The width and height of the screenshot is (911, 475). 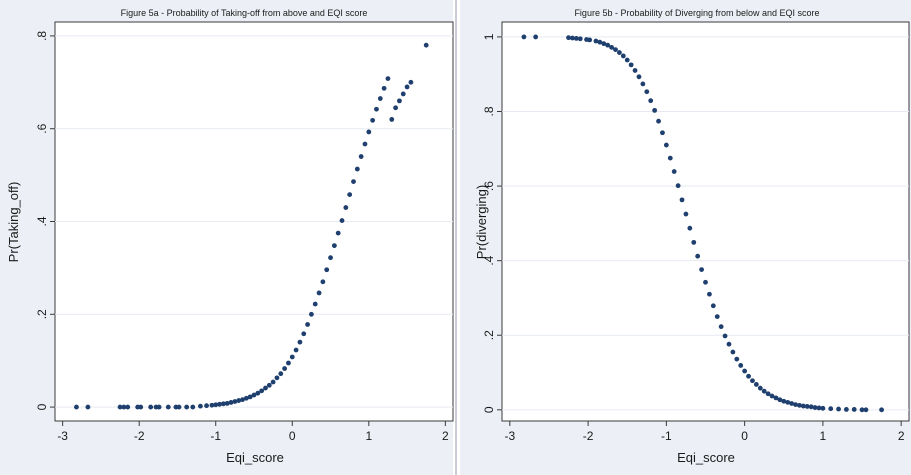 What do you see at coordinates (42, 221) in the screenshot?
I see `y-tick-label: .4` at bounding box center [42, 221].